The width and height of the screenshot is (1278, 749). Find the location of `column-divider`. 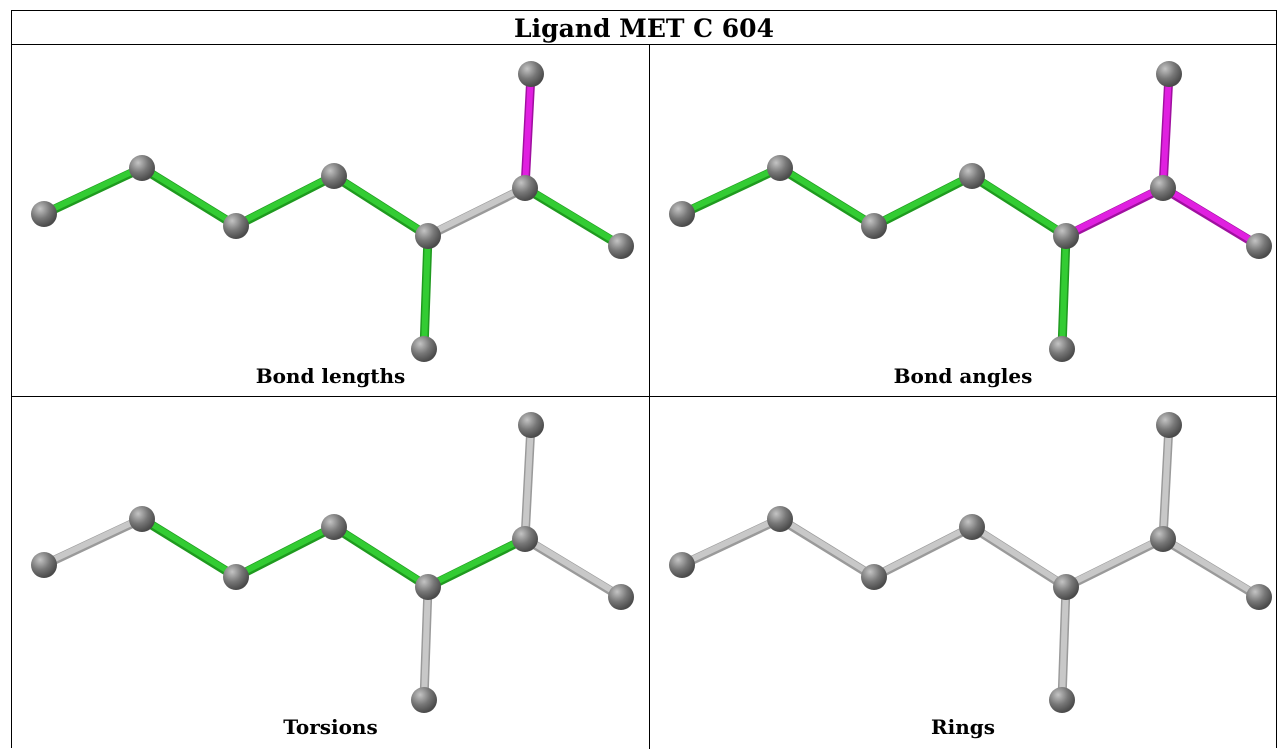

column-divider is located at coordinates (649, 397).